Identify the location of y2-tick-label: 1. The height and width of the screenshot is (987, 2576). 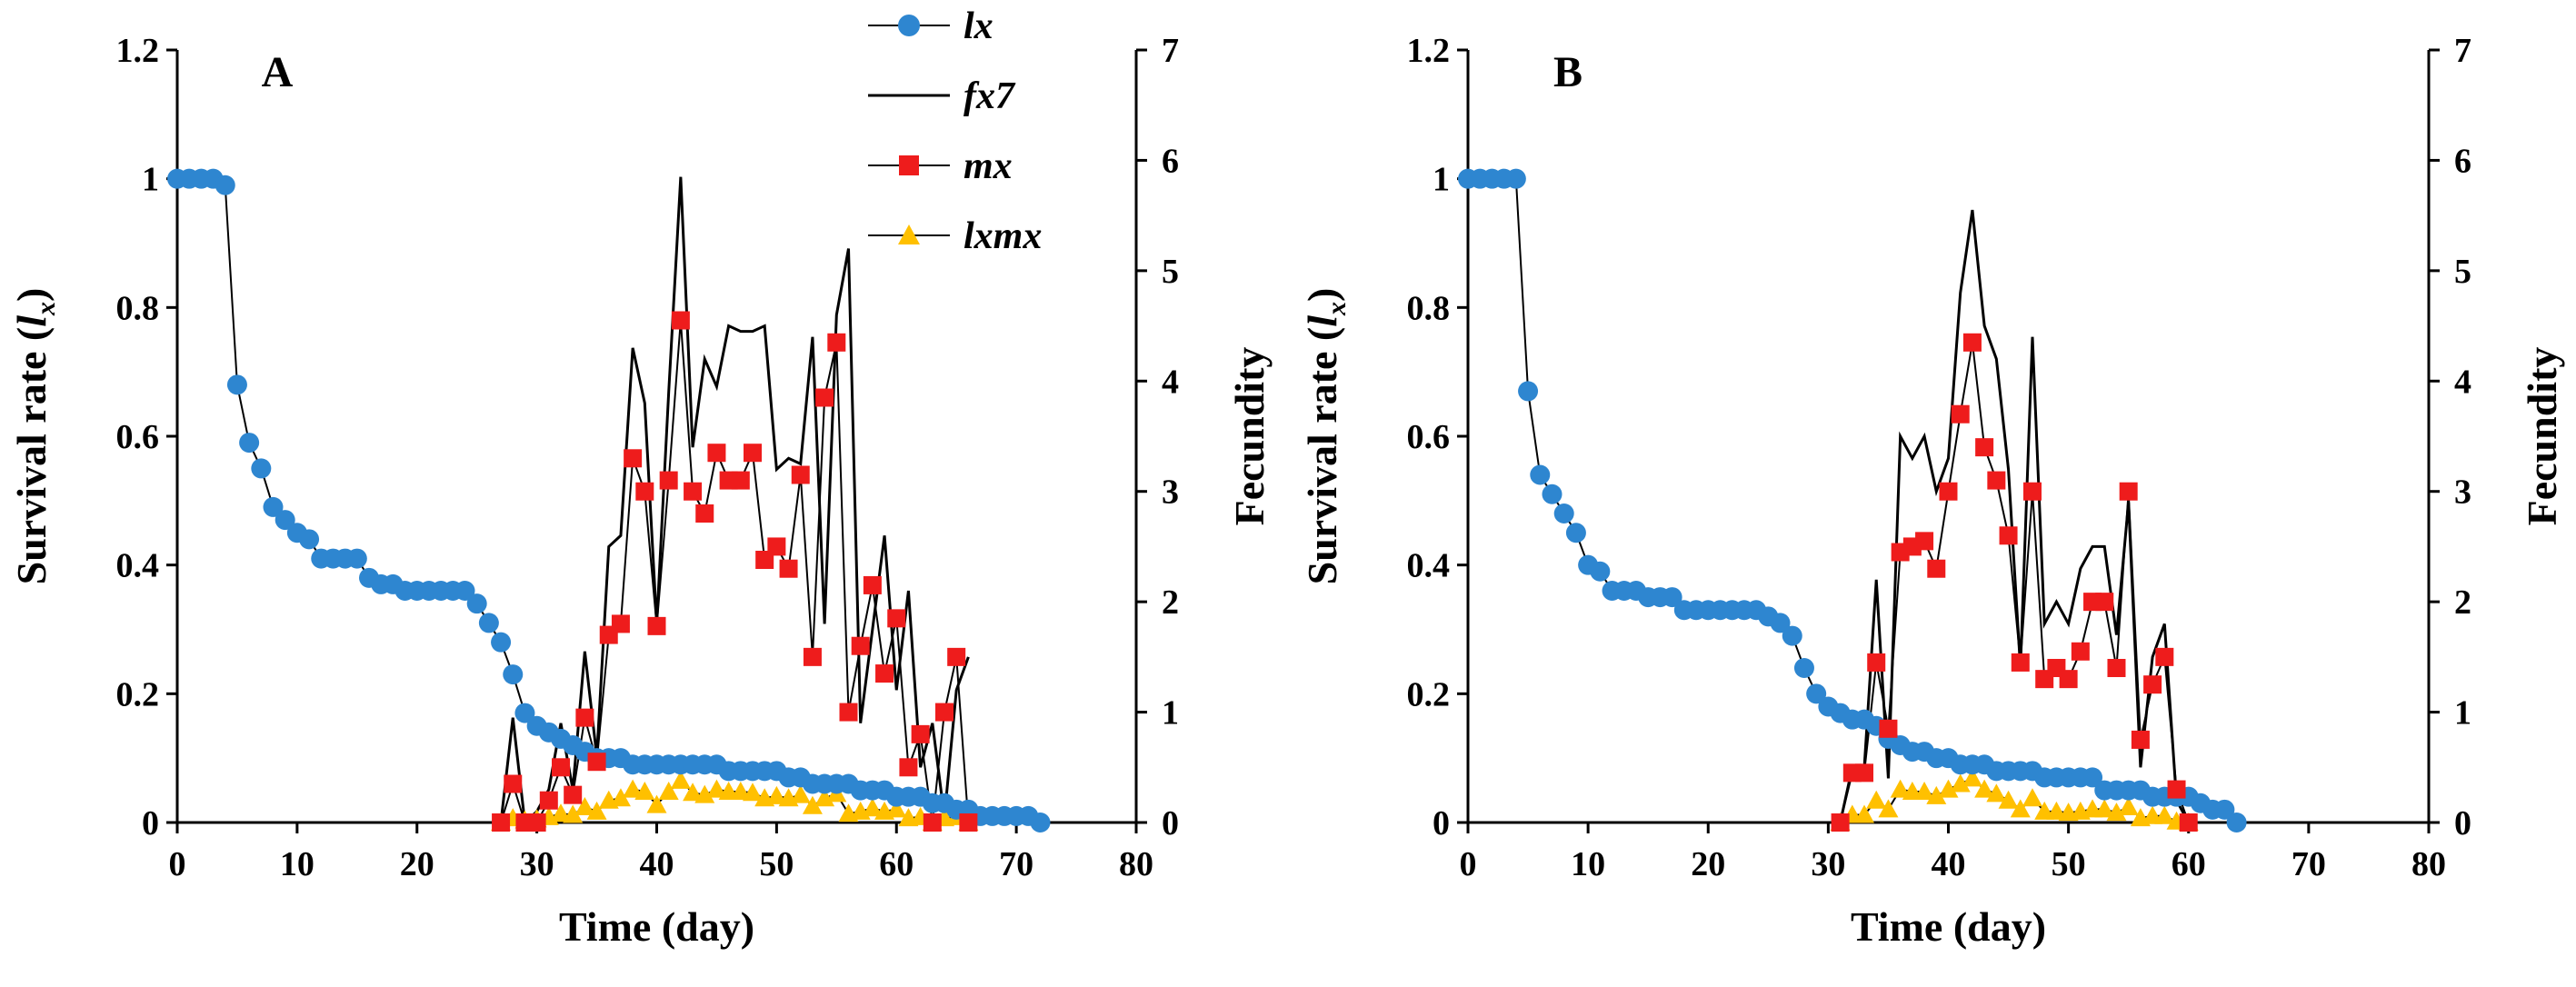
(1170, 713).